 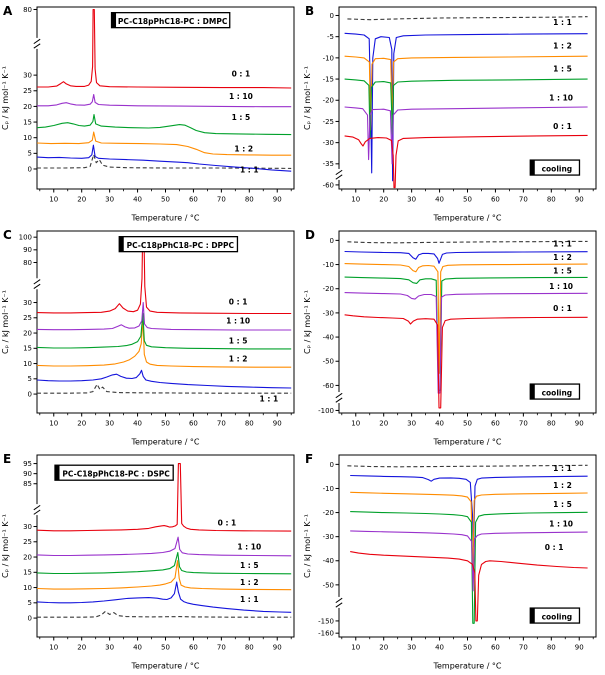 What do you see at coordinates (328, 79) in the screenshot?
I see `y-tick-label: -15` at bounding box center [328, 79].